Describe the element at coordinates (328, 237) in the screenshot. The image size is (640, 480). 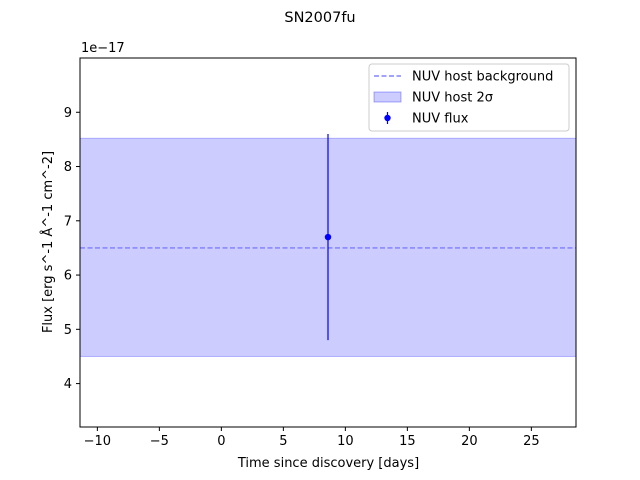
I see `nuv-flux-point` at that location.